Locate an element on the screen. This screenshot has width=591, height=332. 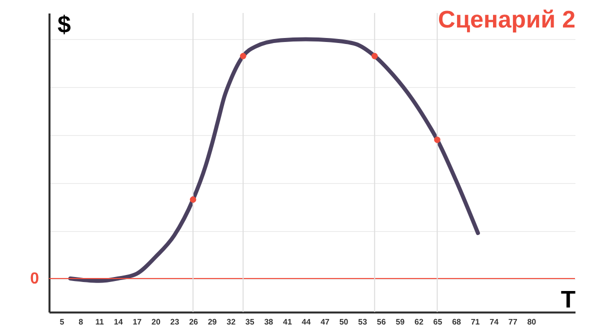
x-tick-label: 47 is located at coordinates (325, 322).